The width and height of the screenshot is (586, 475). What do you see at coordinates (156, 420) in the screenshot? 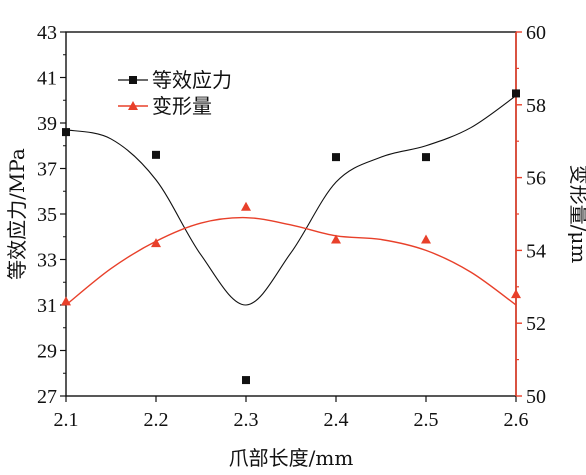
I see `x-tick-label: 2.2` at bounding box center [156, 420].